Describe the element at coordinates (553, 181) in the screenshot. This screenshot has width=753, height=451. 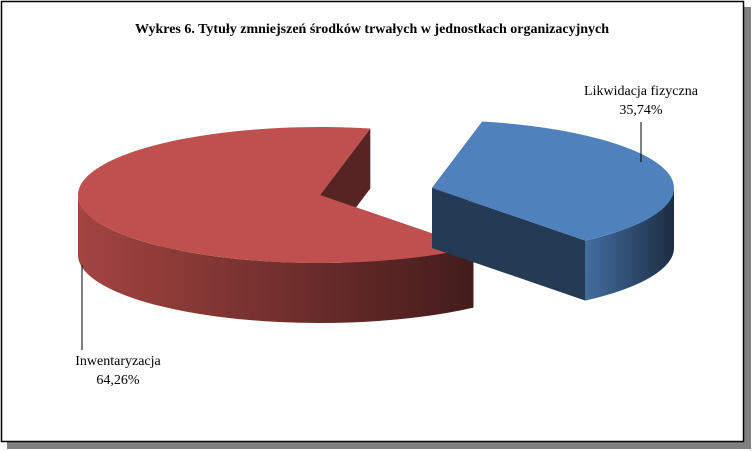
I see `slice` at that location.